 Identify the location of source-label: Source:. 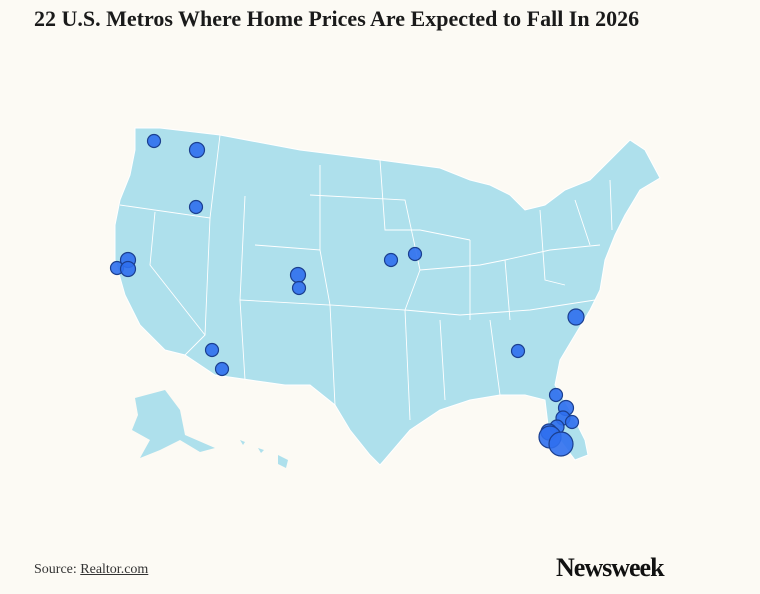
(55, 569).